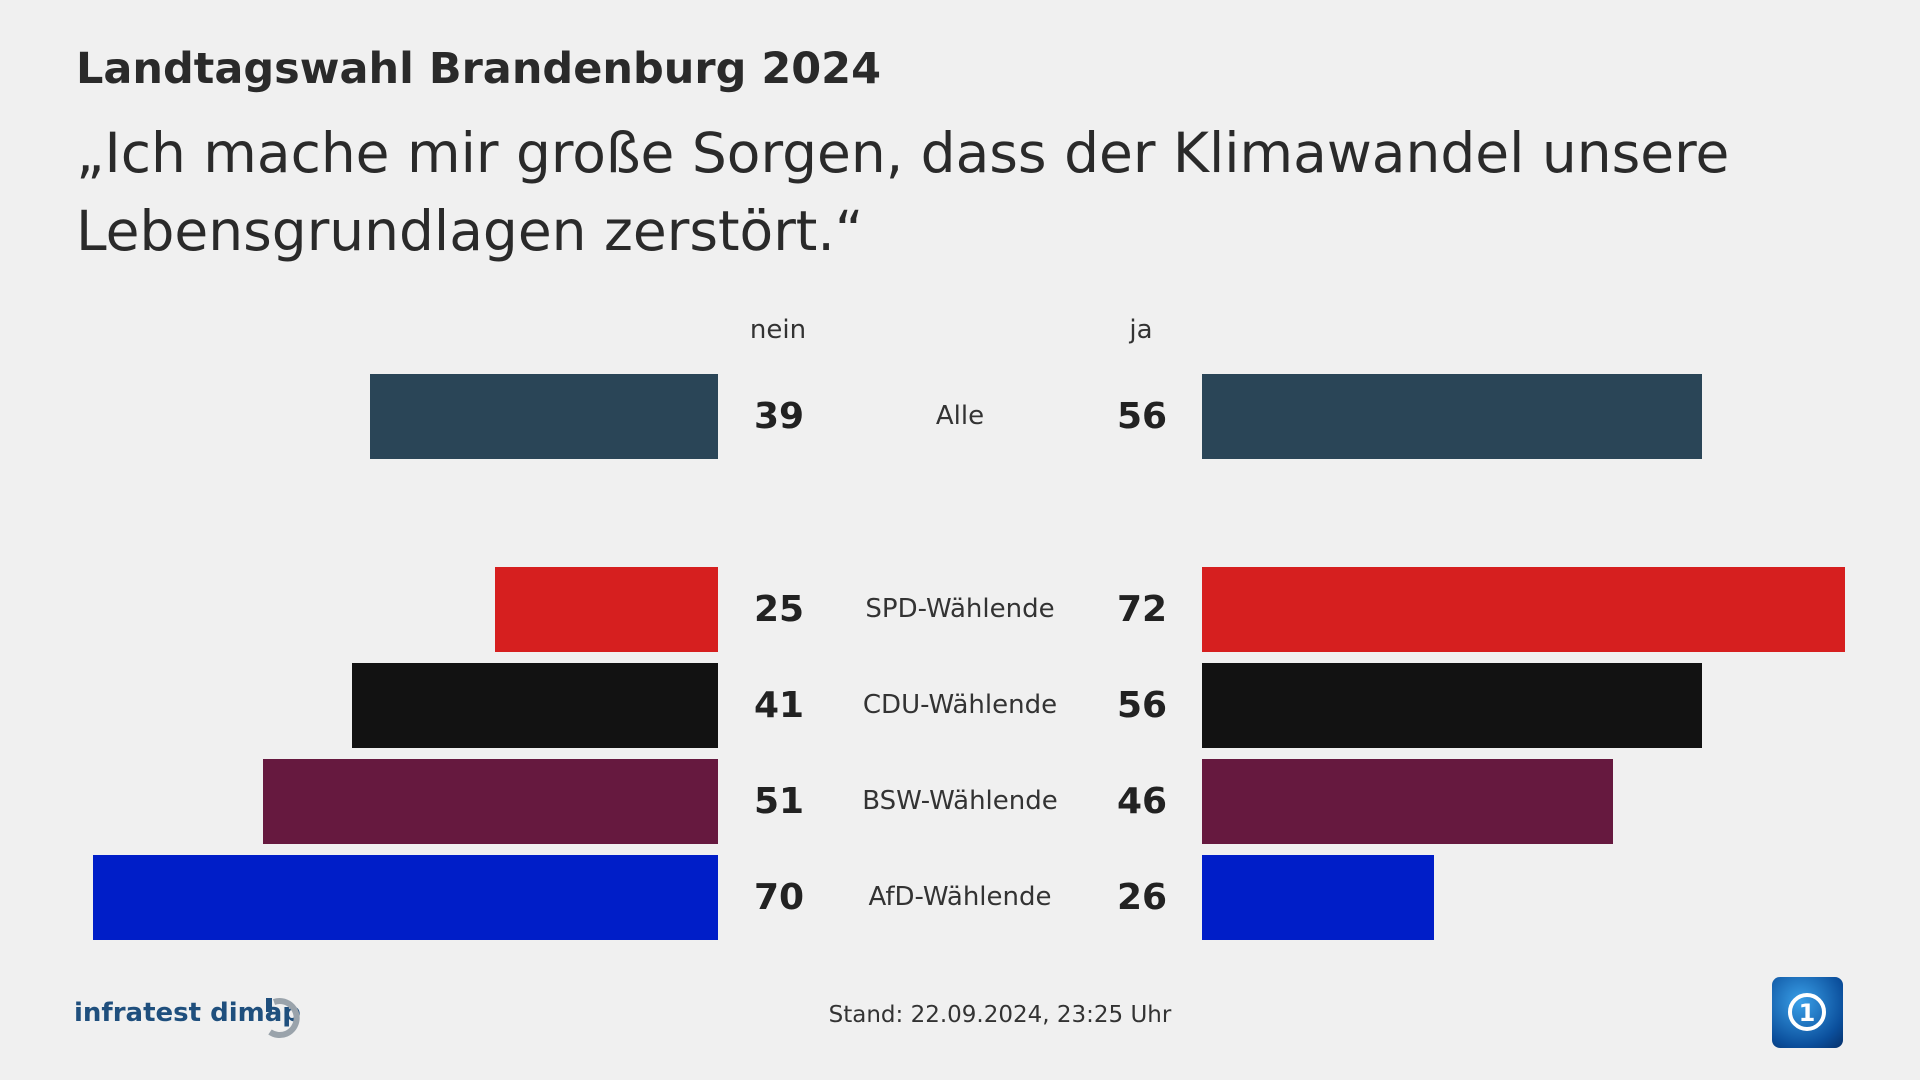 The width and height of the screenshot is (1920, 1080). I want to click on category-label: SPD-Wählende, so click(960, 609).